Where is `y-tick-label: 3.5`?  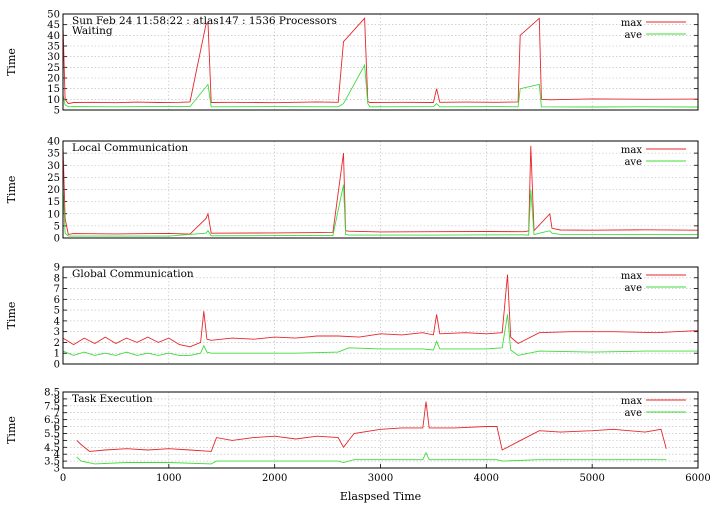 y-tick-label: 3.5 is located at coordinates (52, 462).